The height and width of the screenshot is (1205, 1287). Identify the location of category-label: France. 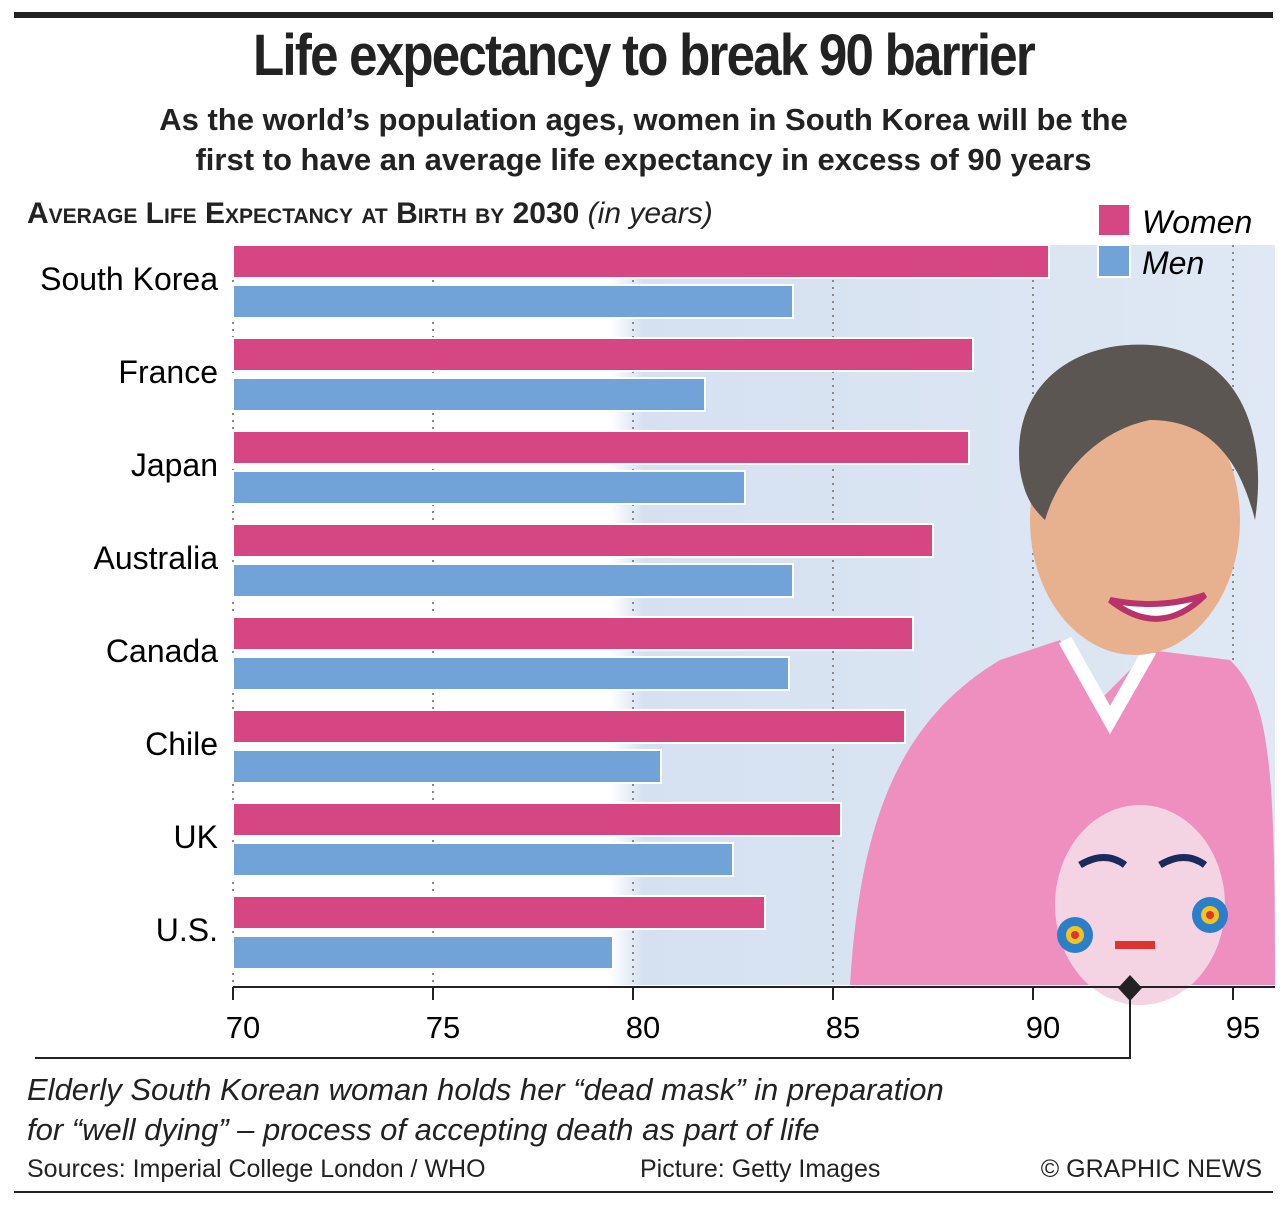
(168, 372).